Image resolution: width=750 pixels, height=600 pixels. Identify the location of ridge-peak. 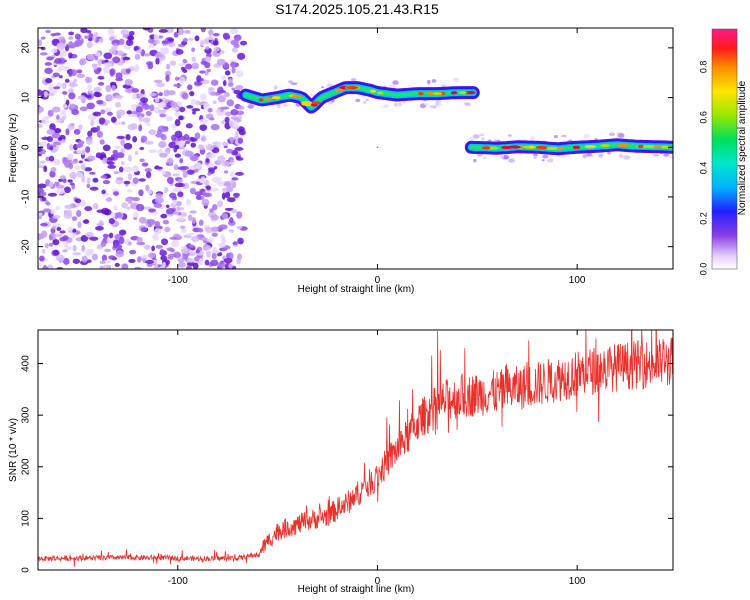
(657, 147).